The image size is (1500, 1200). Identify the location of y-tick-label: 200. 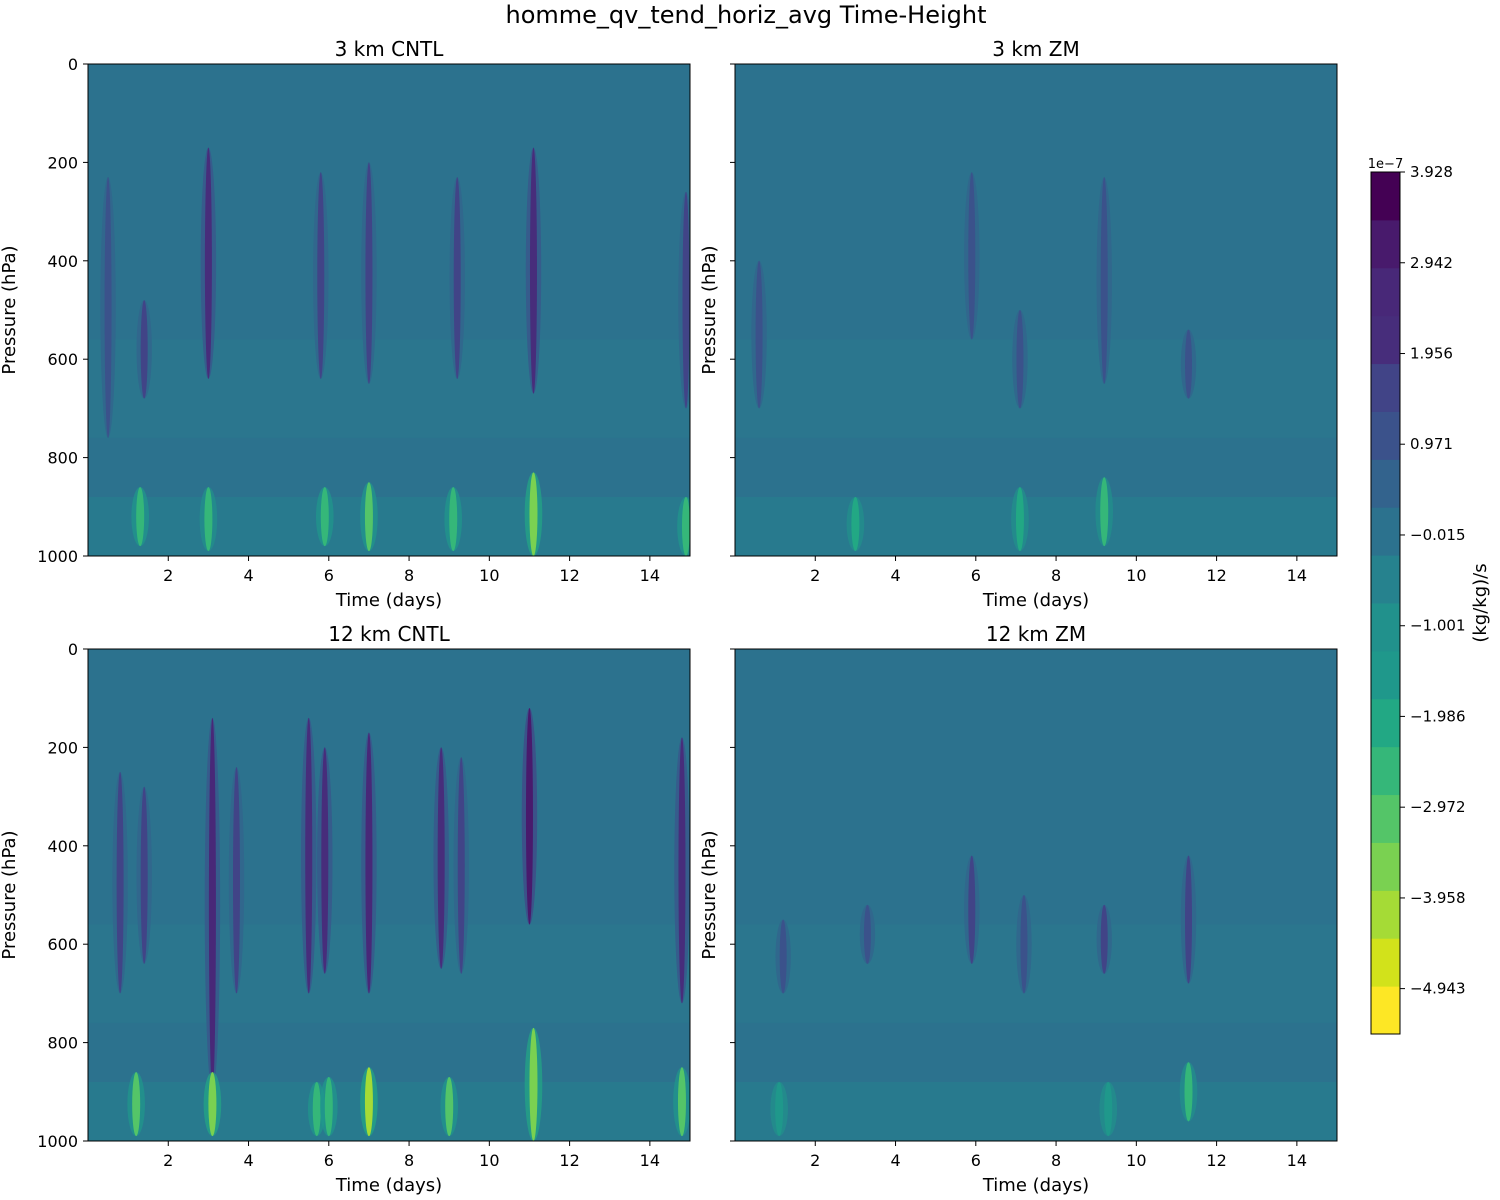
(62, 747).